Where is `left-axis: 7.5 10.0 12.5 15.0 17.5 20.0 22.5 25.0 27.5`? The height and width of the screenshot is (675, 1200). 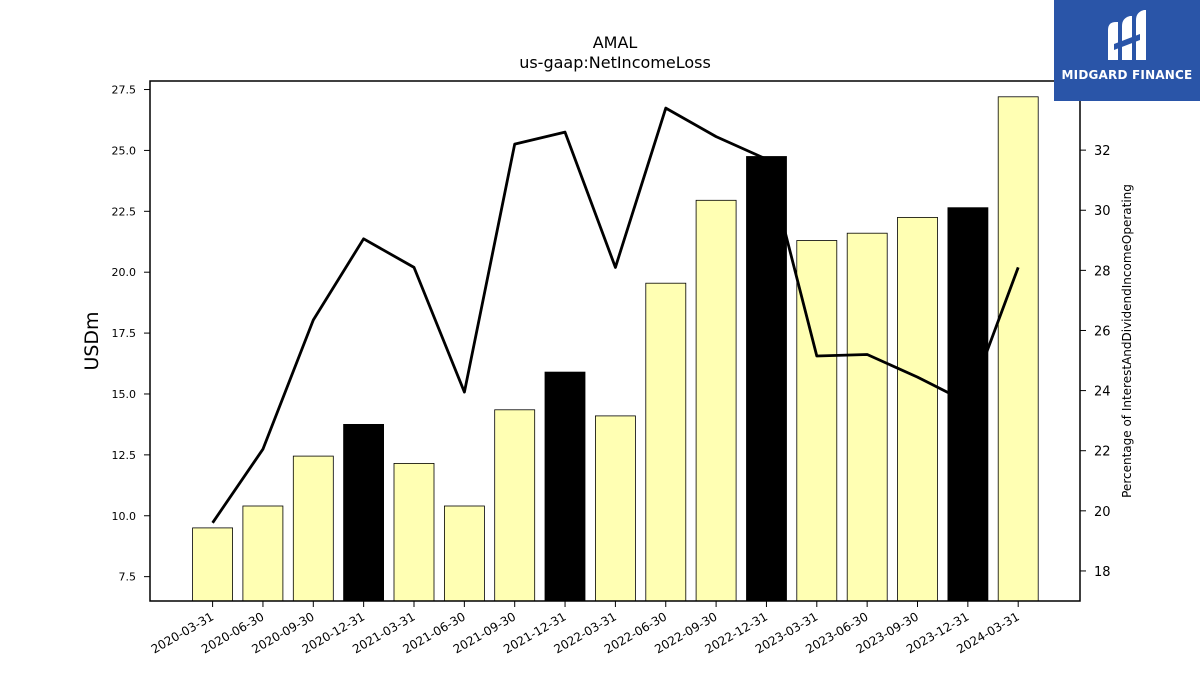
left-axis: 7.5 10.0 12.5 15.0 17.5 20.0 22.5 25.0 27.5 is located at coordinates (131, 334).